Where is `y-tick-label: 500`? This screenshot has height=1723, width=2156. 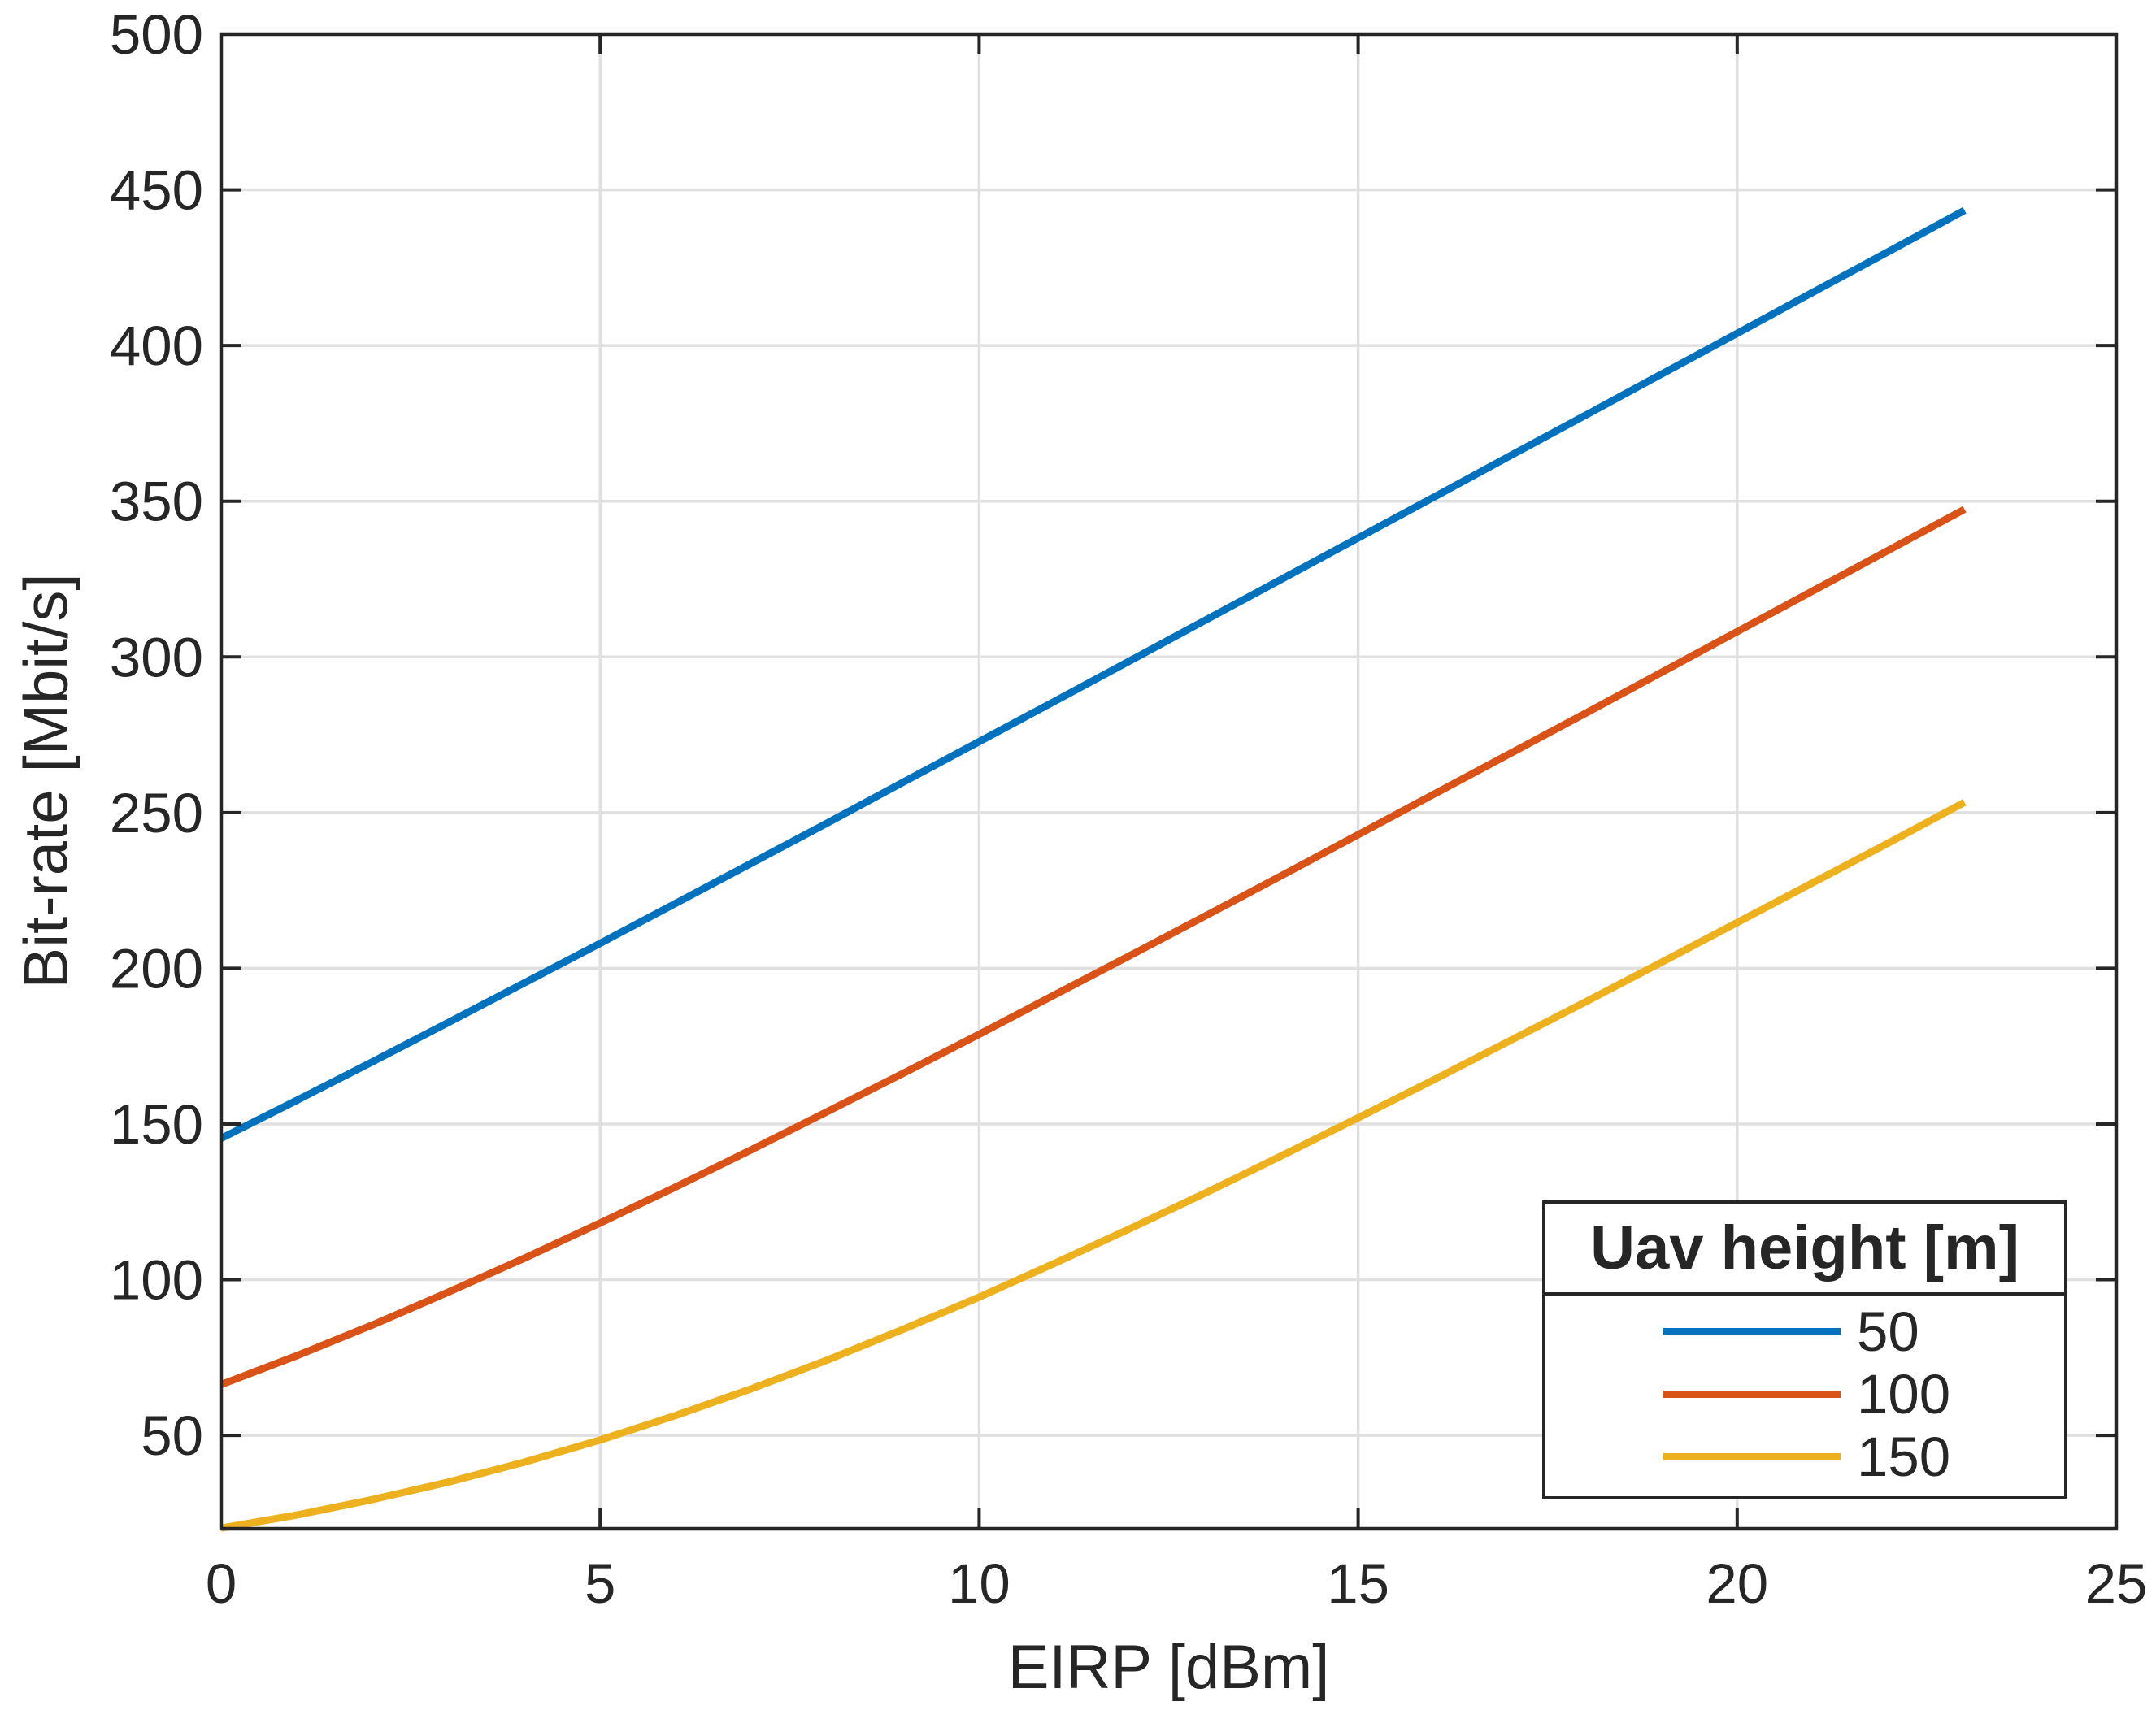 y-tick-label: 500 is located at coordinates (156, 34).